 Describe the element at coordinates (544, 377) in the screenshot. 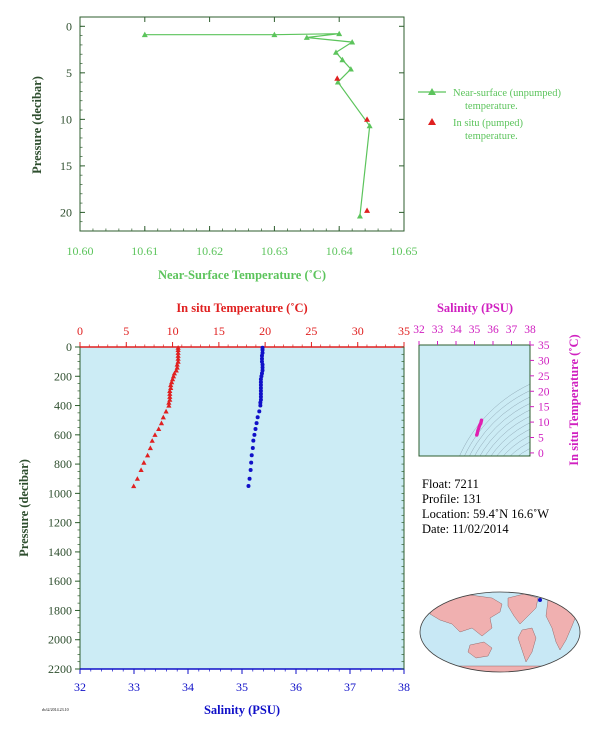

I see `ts-temperature-tick-label: 25` at that location.